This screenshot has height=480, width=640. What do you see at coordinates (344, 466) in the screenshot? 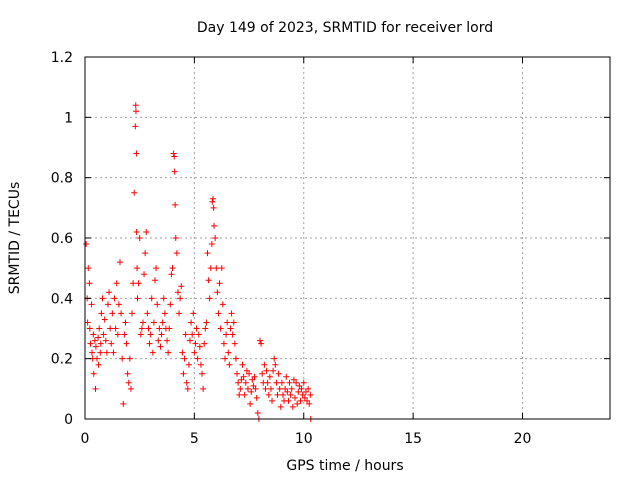
I see `x-axis-label: GPS time / hours` at bounding box center [344, 466].